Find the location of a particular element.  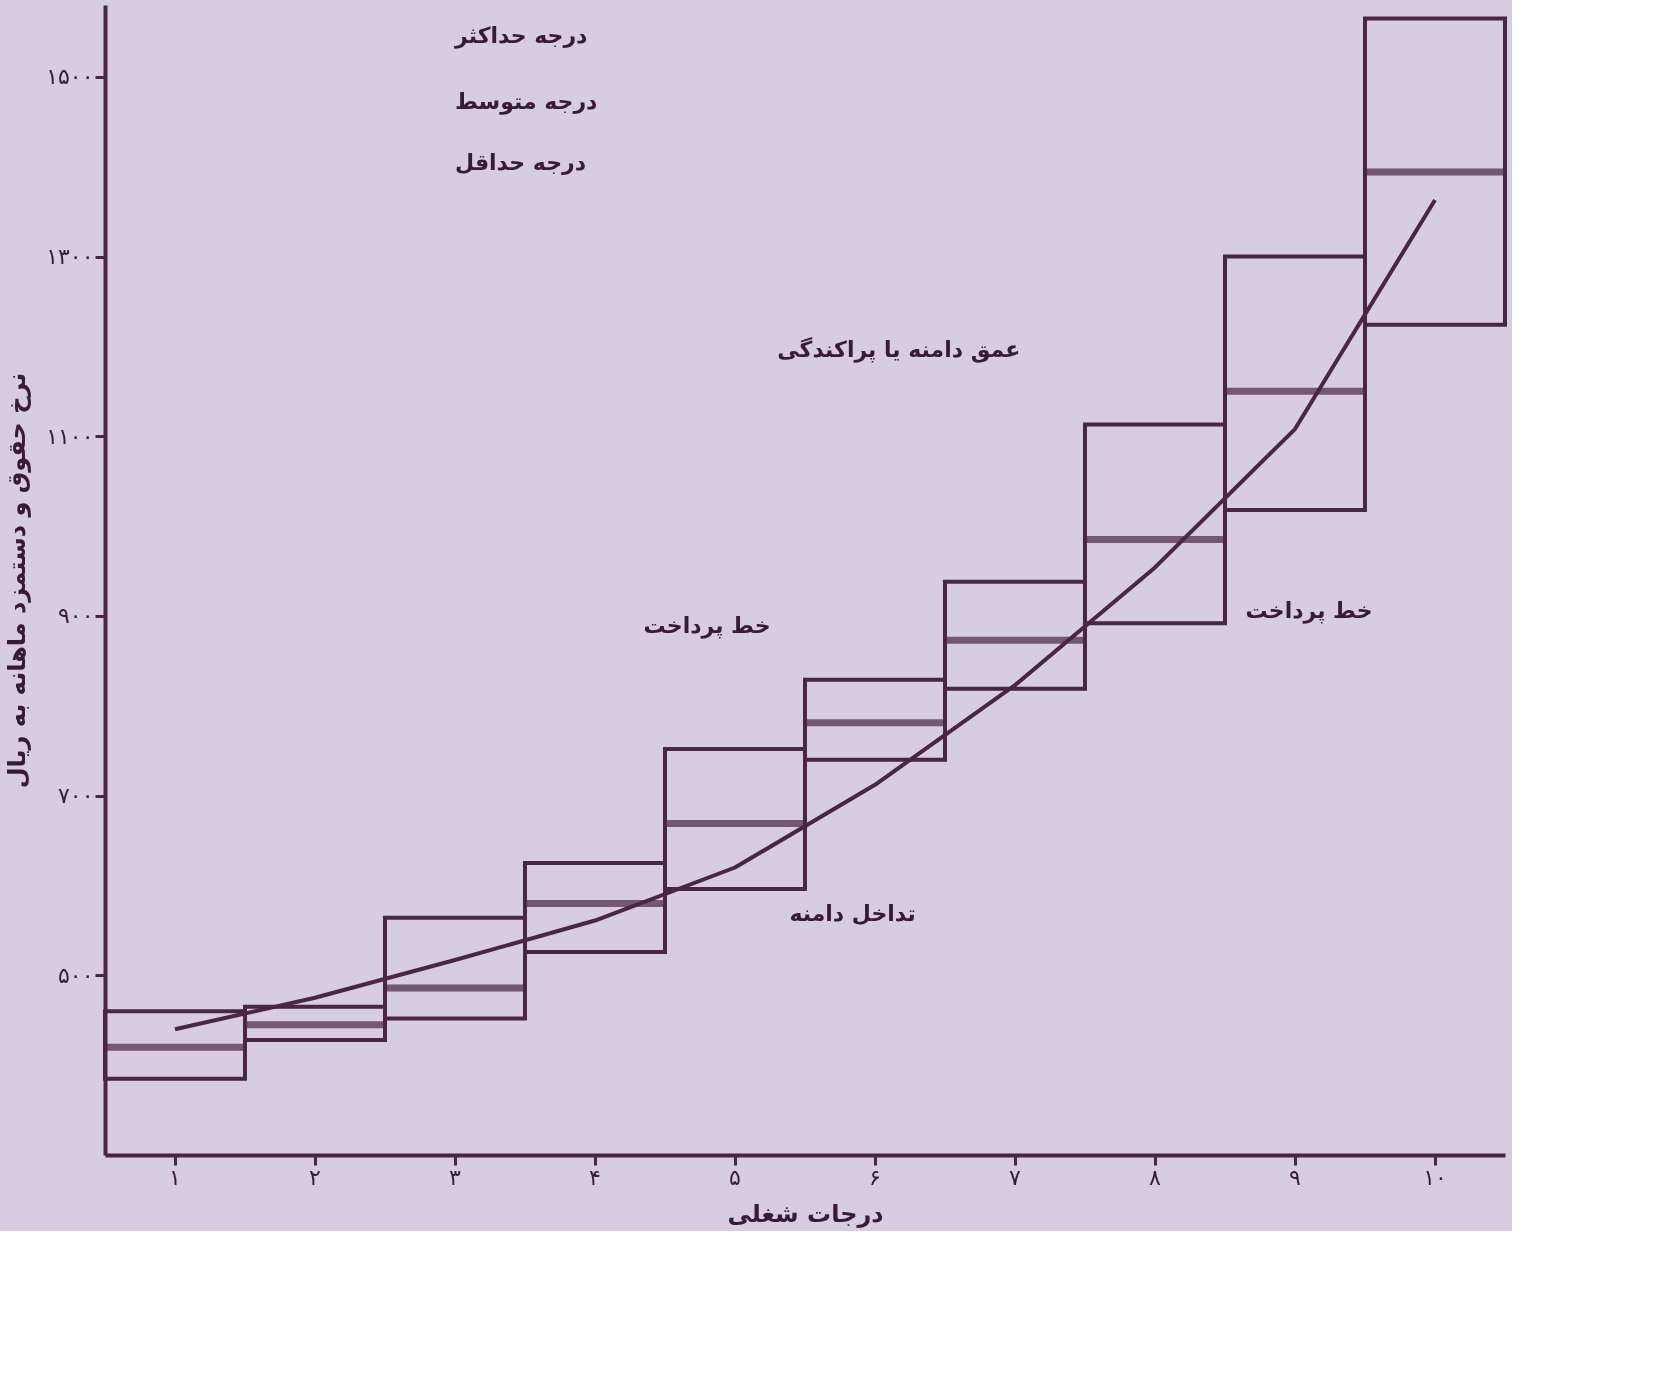

x-tick-label: ۵ is located at coordinates (735, 1177).